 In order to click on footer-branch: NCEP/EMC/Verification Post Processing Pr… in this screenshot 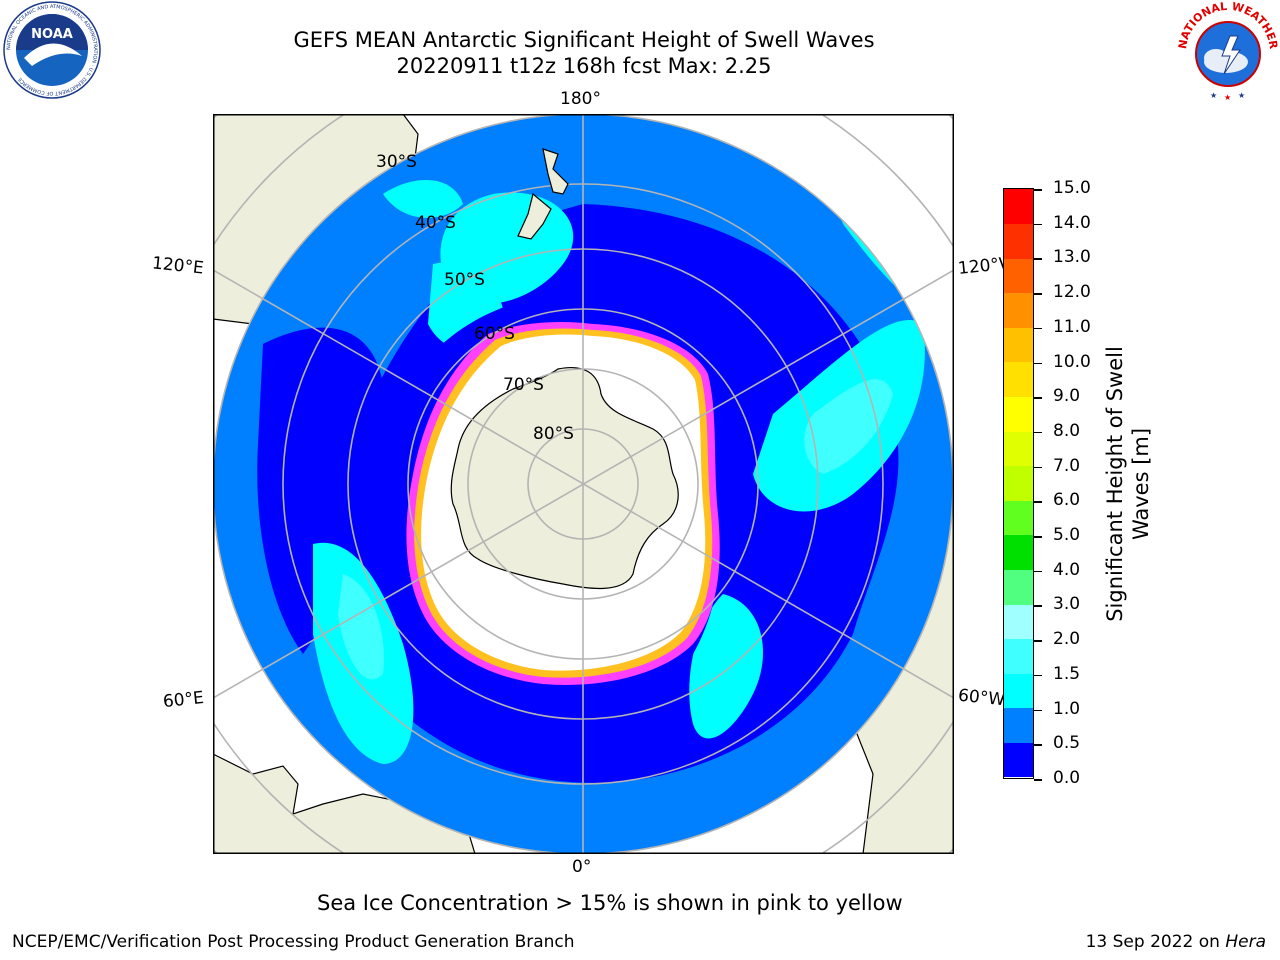, I will do `click(293, 942)`.